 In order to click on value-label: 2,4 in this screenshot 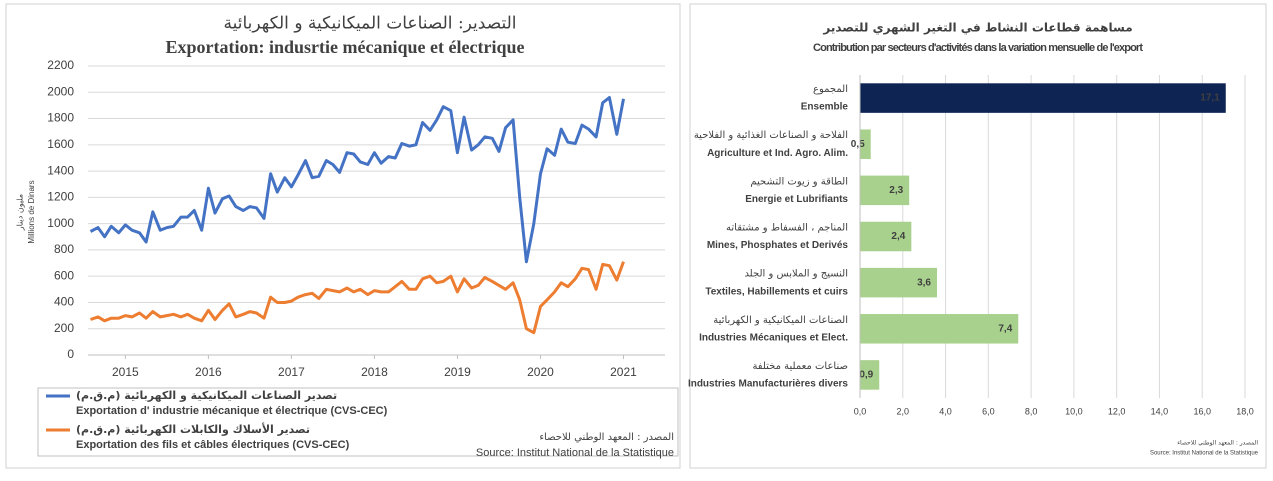, I will do `click(898, 236)`.